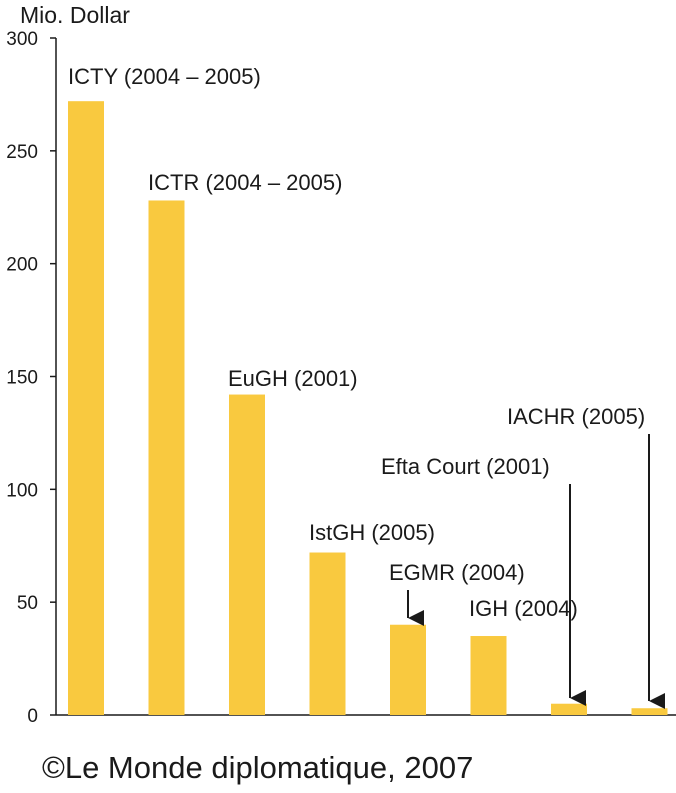 This screenshot has width=676, height=793. I want to click on bar-label: EGMR (2004), so click(457, 572).